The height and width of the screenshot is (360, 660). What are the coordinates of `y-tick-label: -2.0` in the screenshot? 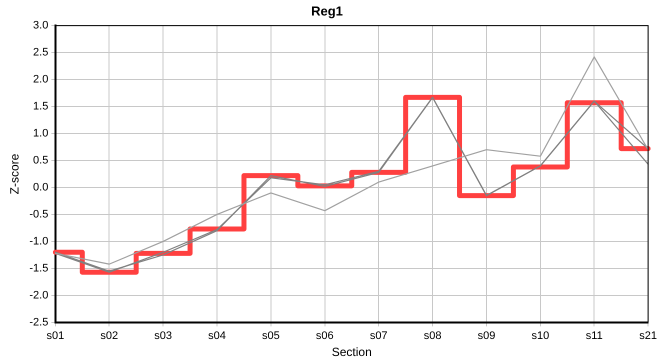 It's located at (38, 295).